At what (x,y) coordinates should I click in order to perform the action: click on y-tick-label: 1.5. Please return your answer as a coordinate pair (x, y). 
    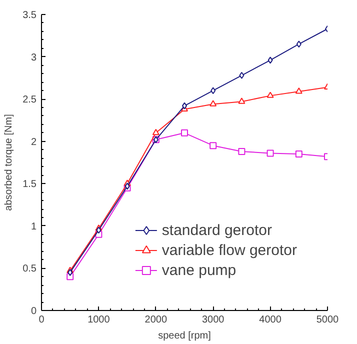
    Looking at the image, I should click on (29, 184).